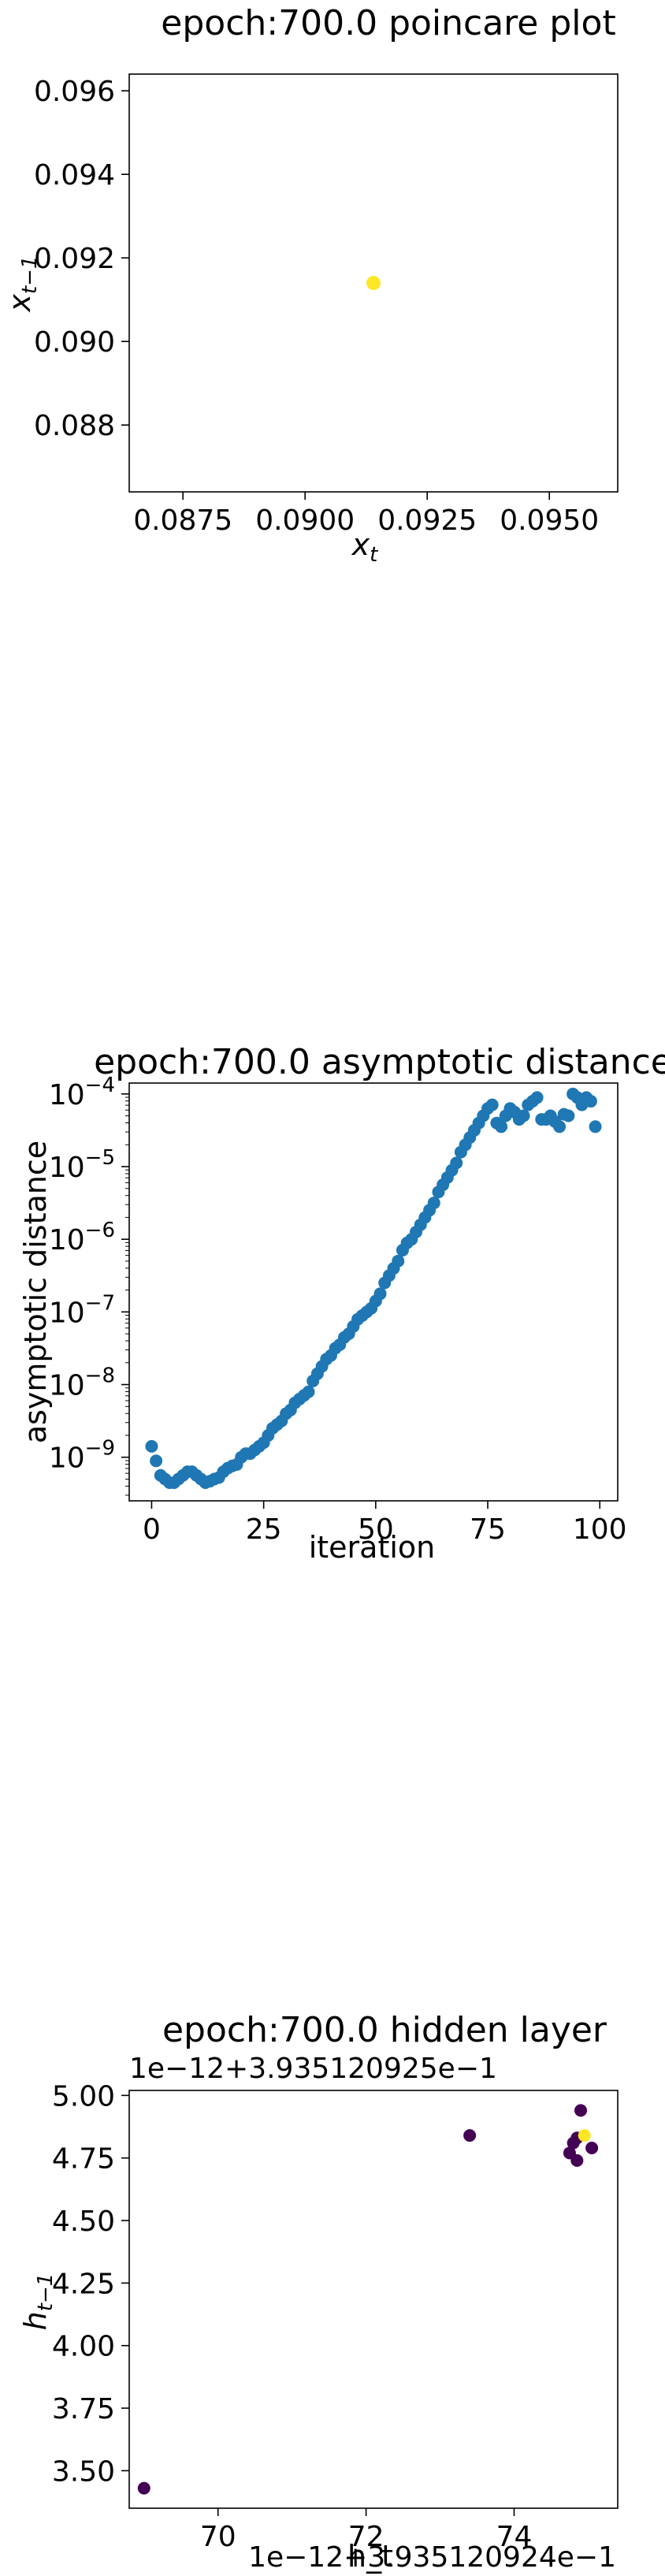 Image resolution: width=665 pixels, height=2576 pixels. I want to click on asymptotic-y-ticks: 10⁻⁹ 10⁻⁸ 10⁻⁷ 10⁻⁶ 10⁻⁵ 10⁻⁴, so click(89, 1285).